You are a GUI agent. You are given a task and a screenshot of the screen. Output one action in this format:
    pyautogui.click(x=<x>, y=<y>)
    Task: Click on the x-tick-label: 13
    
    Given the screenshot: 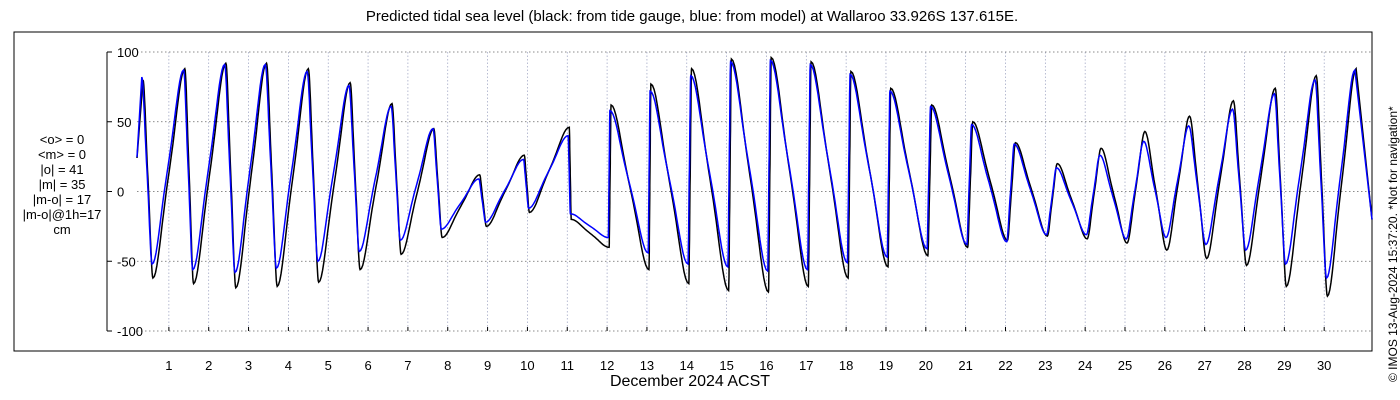 What is the action you would take?
    pyautogui.click(x=647, y=365)
    